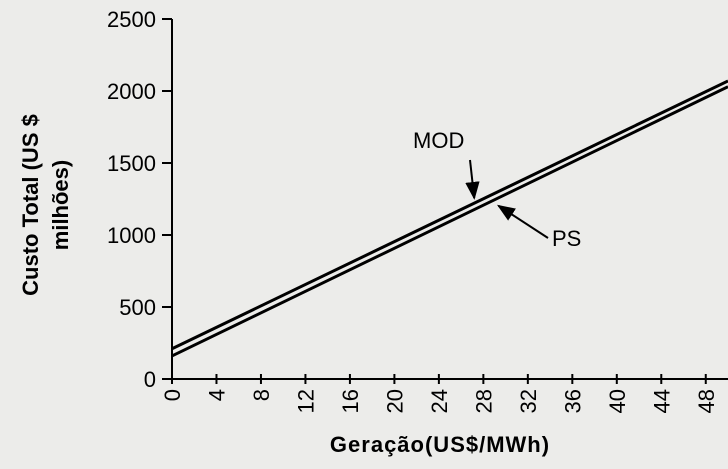 The image size is (728, 469). What do you see at coordinates (305, 401) in the screenshot?
I see `x-tick-label: 12` at bounding box center [305, 401].